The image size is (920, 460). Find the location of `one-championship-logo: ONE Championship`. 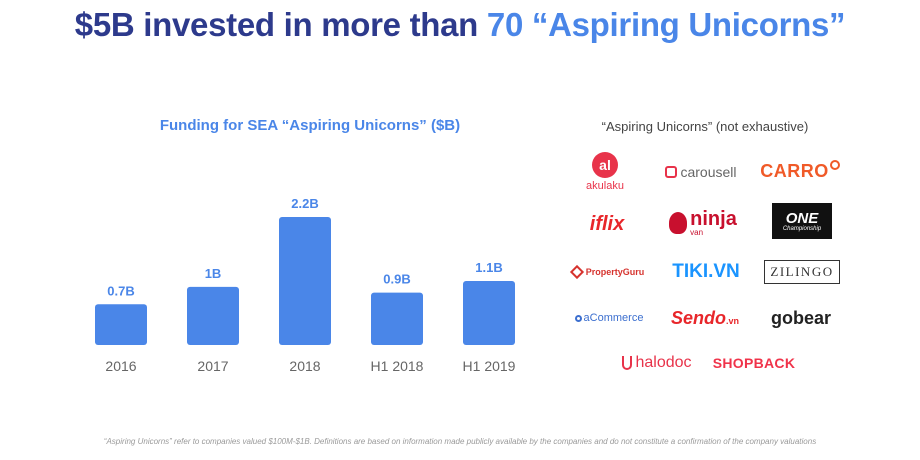

one-championship-logo: ONE Championship is located at coordinates (802, 221).